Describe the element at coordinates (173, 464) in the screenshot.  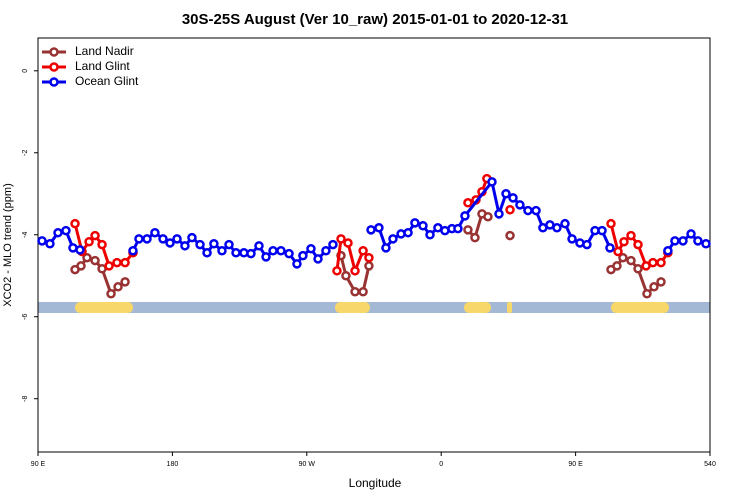
I see `x-tick-label: 180` at that location.